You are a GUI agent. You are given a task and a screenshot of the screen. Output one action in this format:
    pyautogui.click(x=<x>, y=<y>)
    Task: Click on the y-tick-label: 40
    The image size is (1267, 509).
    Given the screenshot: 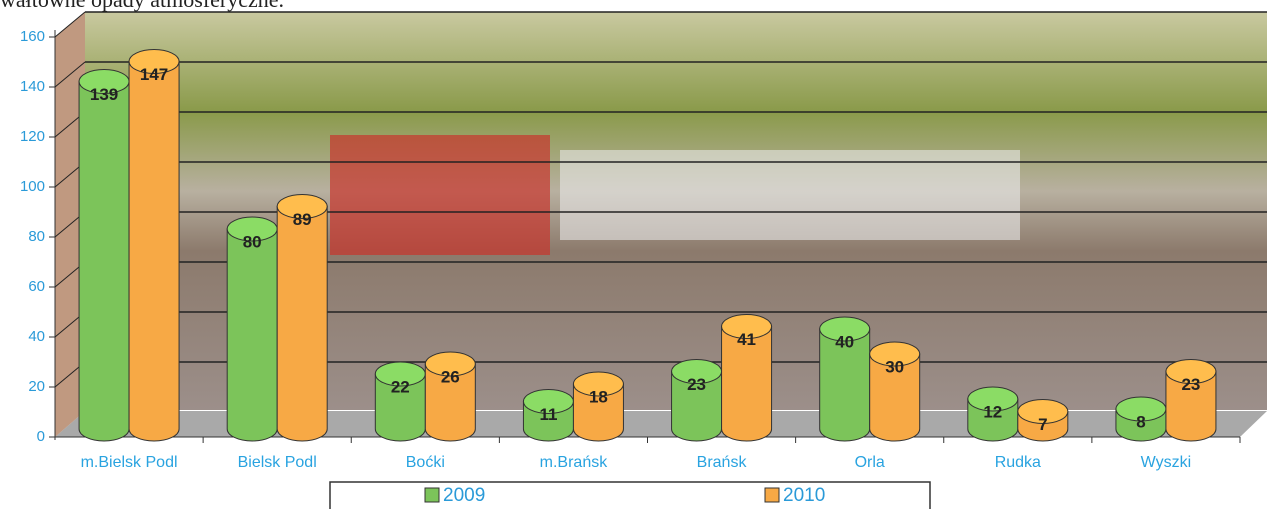 What is the action you would take?
    pyautogui.click(x=36, y=336)
    